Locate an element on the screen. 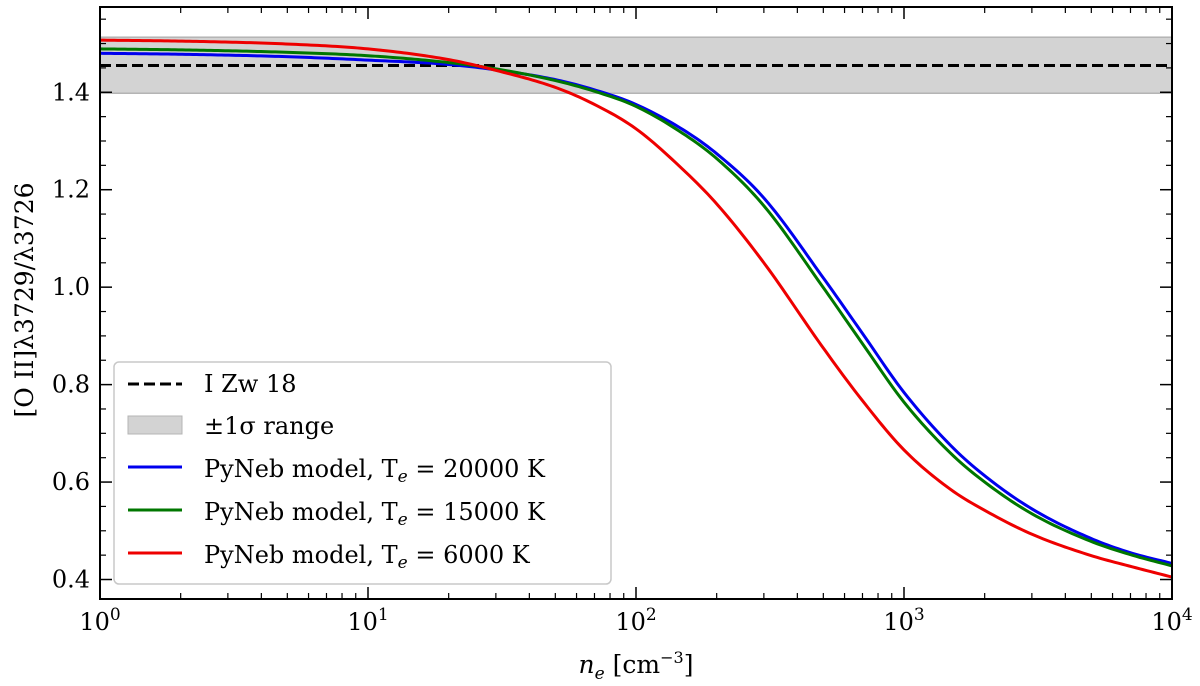 This screenshot has width=1200, height=686. x-tick-label: 10⁴ is located at coordinates (1171, 620).